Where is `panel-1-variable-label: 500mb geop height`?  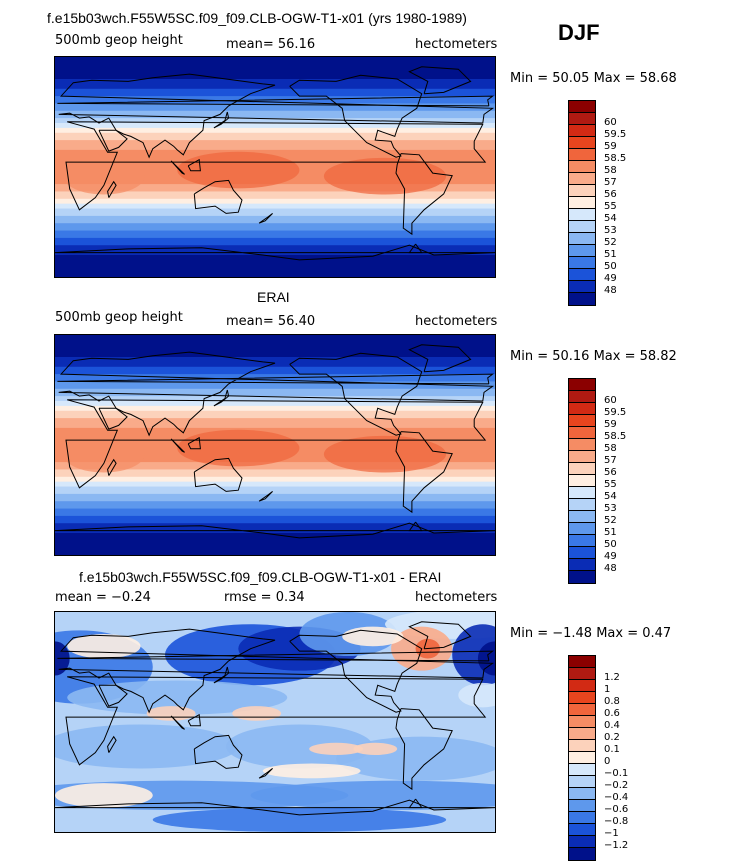 panel-1-variable-label: 500mb geop height is located at coordinates (119, 40).